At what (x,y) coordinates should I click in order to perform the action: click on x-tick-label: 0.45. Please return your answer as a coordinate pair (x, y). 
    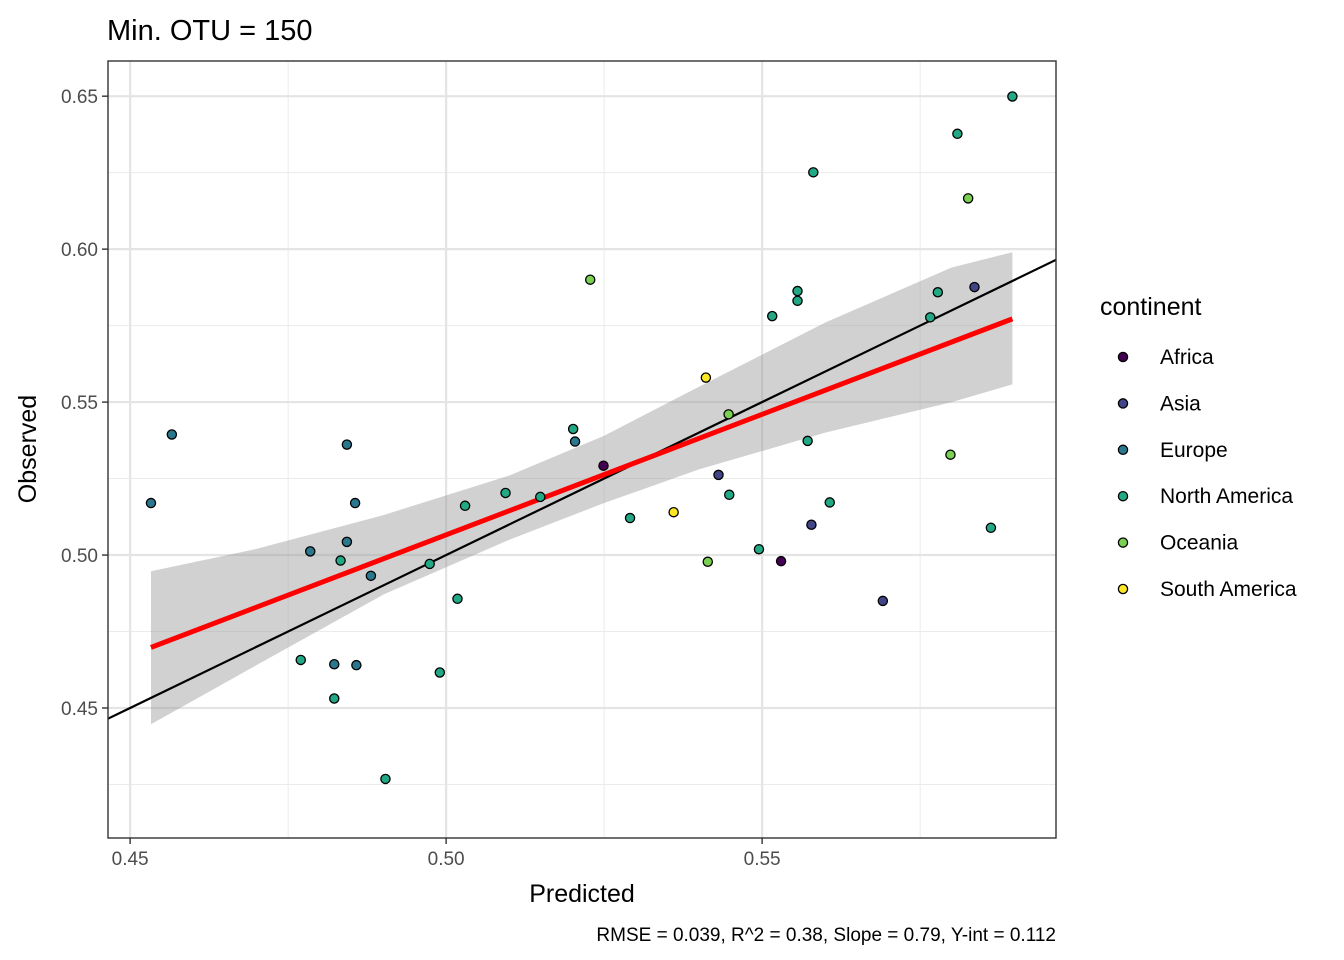
    Looking at the image, I should click on (130, 859).